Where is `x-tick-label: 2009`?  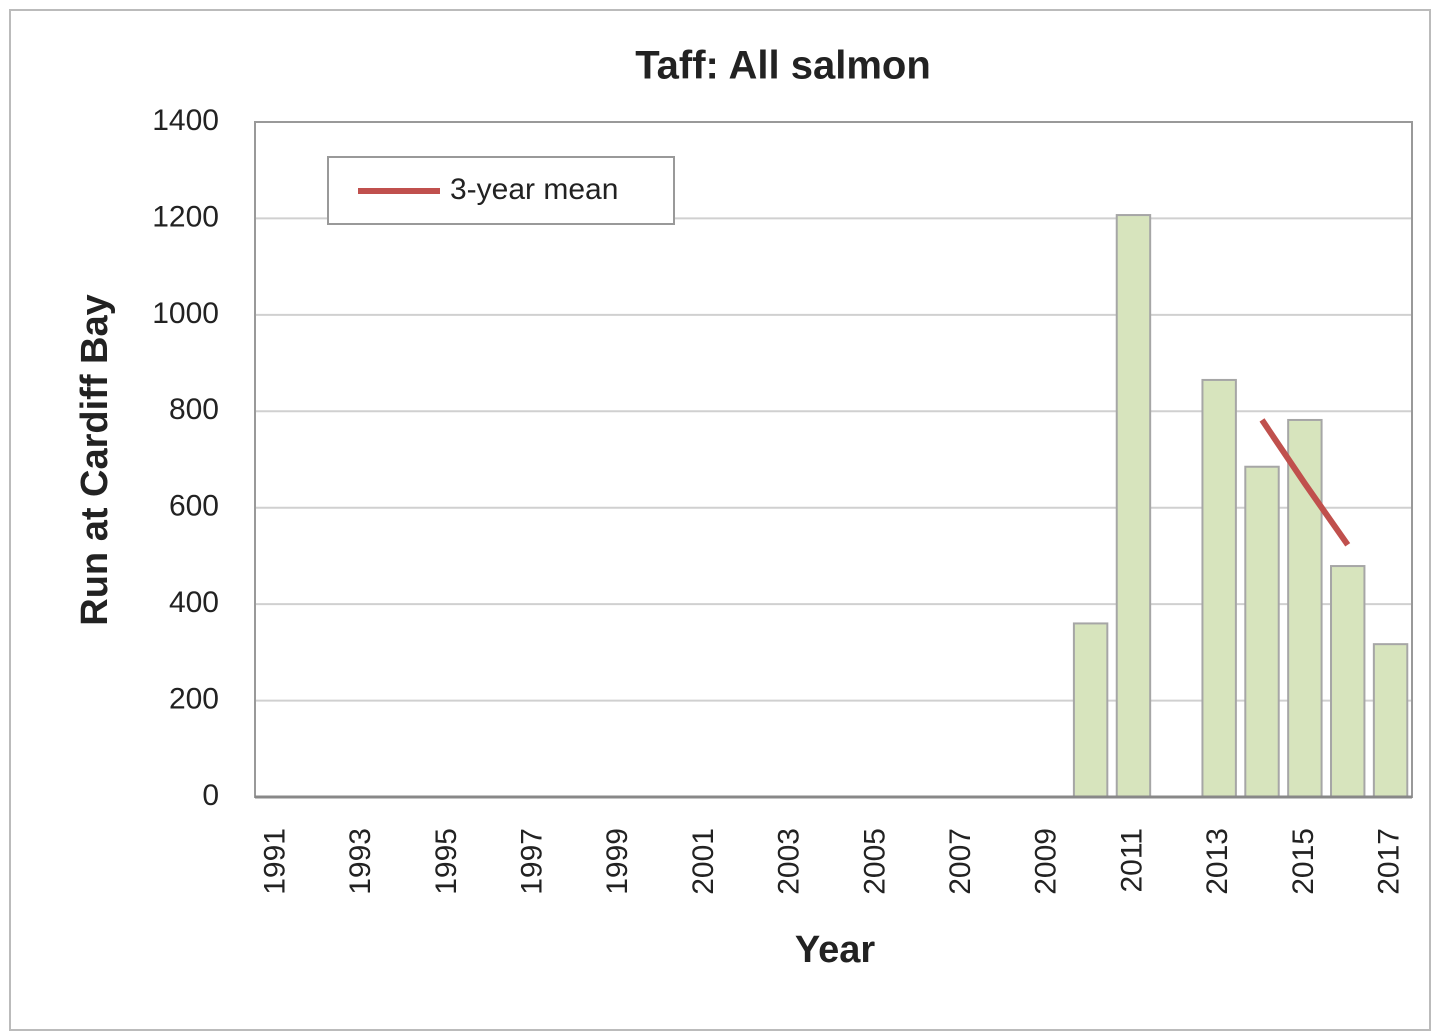 x-tick-label: 2009 is located at coordinates (1046, 861).